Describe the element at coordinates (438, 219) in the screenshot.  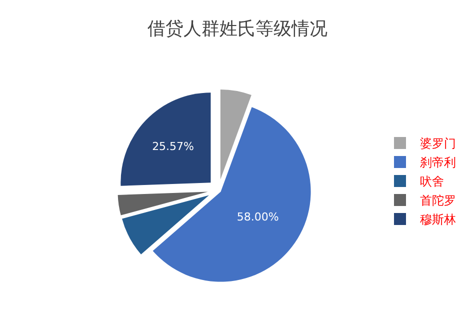
I see `legend-label: 穆斯林` at that location.